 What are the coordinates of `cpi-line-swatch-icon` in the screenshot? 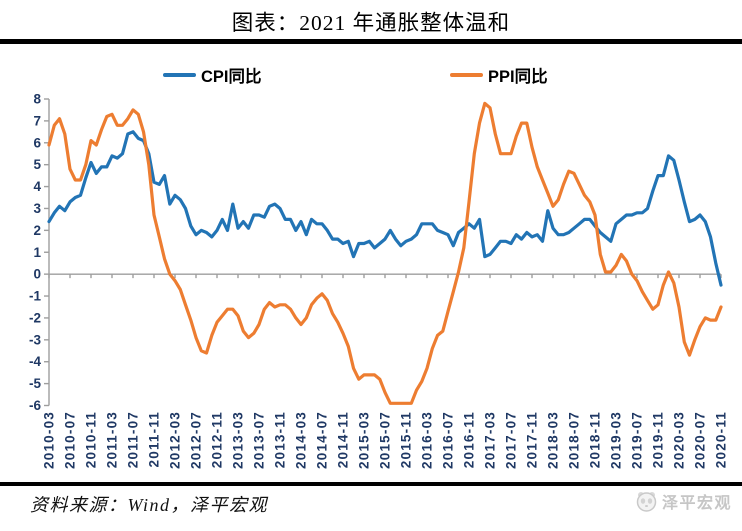 It's located at (179, 75).